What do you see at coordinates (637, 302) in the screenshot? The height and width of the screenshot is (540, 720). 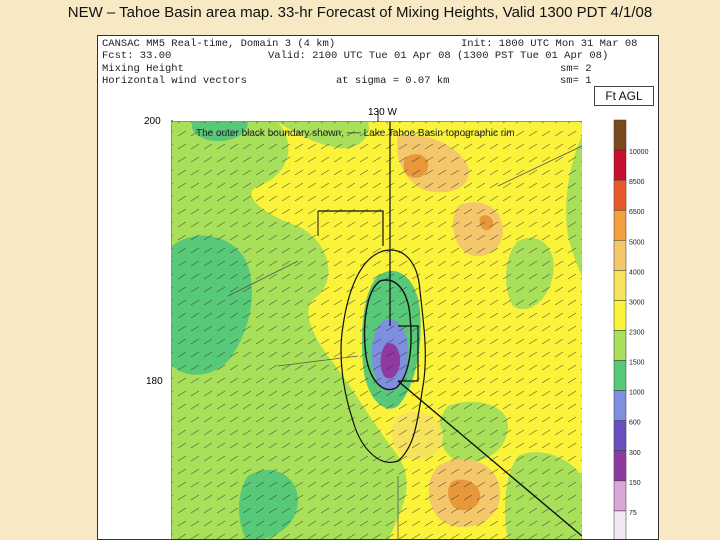 I see `legend-level-label: 3000` at bounding box center [637, 302].